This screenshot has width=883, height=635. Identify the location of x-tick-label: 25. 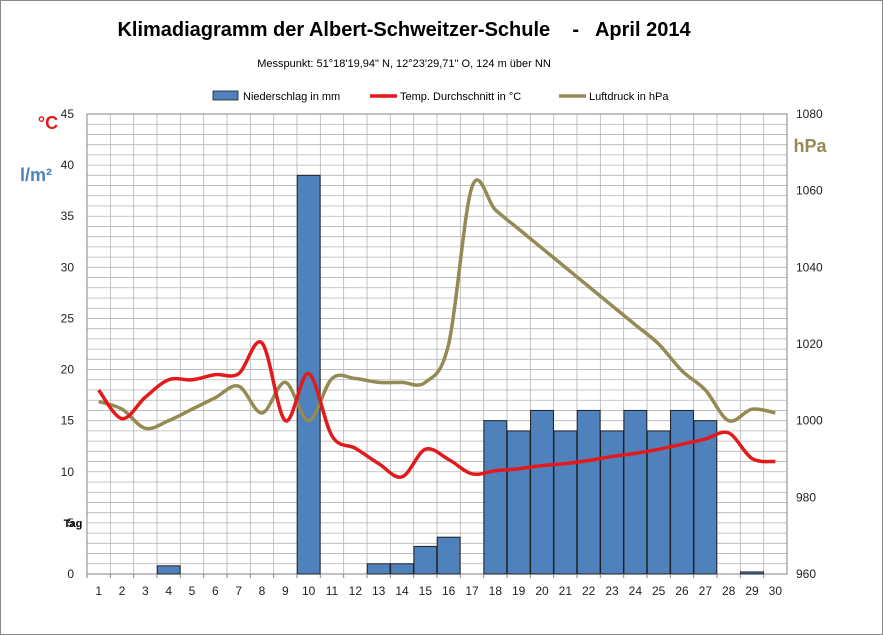
(659, 591).